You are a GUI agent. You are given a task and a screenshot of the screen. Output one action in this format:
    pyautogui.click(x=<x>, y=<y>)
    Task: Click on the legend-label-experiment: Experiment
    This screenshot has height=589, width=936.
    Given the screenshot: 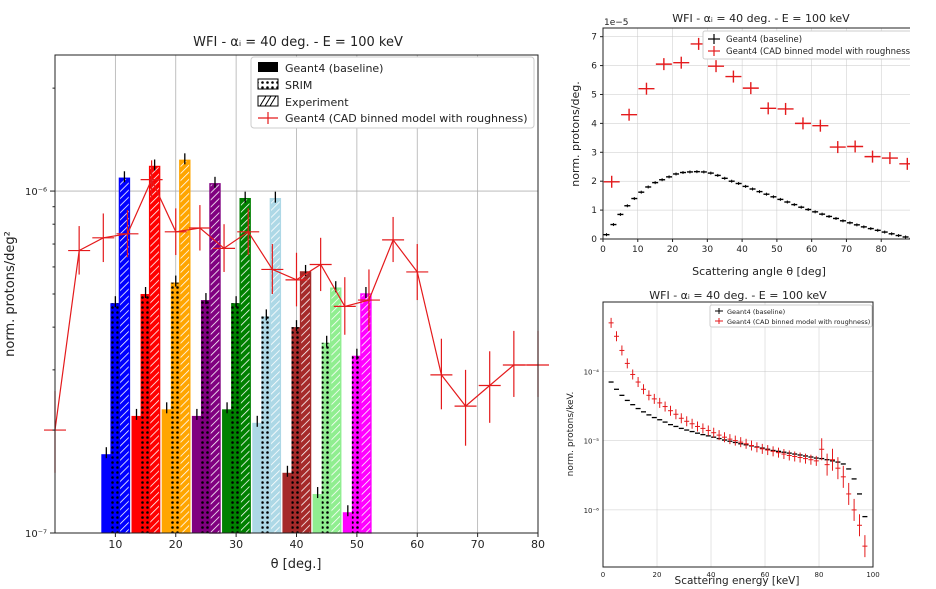 What is the action you would take?
    pyautogui.click(x=317, y=102)
    